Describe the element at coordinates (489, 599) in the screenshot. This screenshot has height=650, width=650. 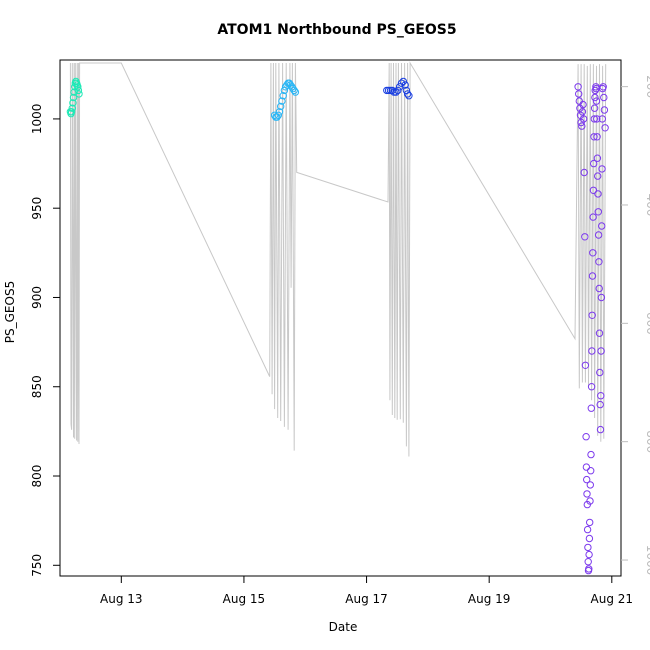
I see `x-tick-label: Aug 19` at that location.